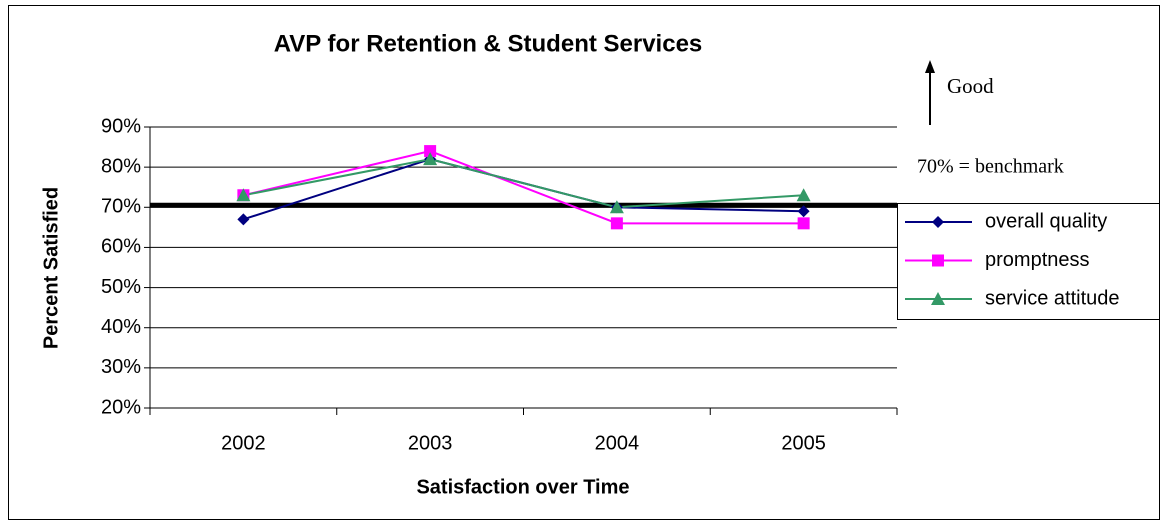  Describe the element at coordinates (121, 166) in the screenshot. I see `y-tick-label: 80%` at that location.